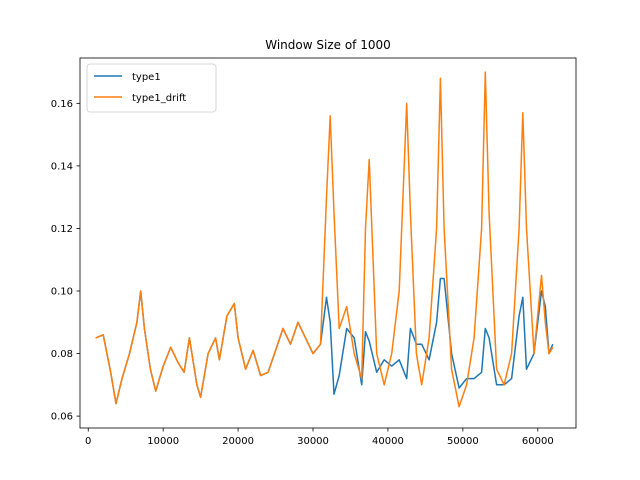 The height and width of the screenshot is (480, 640). I want to click on x-tick-label: 60000, so click(538, 441).